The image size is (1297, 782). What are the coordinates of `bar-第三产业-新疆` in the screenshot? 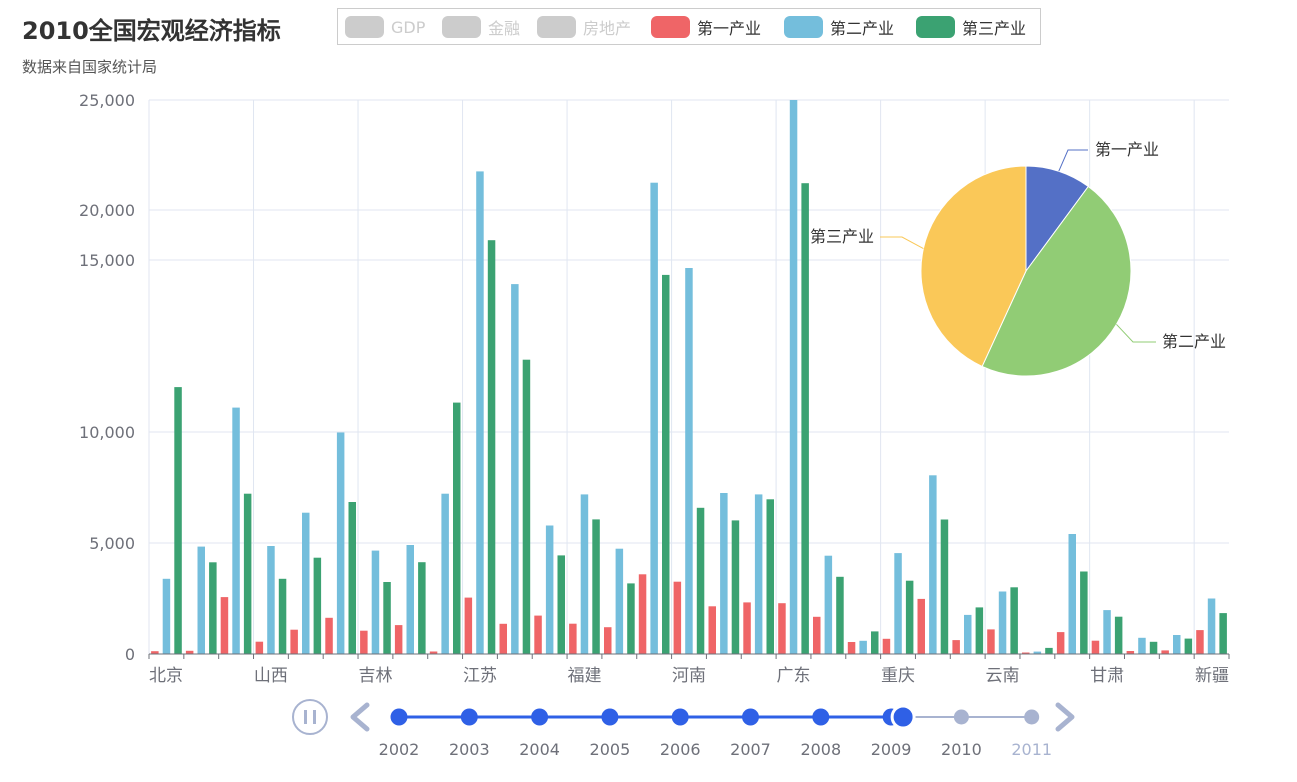 It's located at (1223, 633).